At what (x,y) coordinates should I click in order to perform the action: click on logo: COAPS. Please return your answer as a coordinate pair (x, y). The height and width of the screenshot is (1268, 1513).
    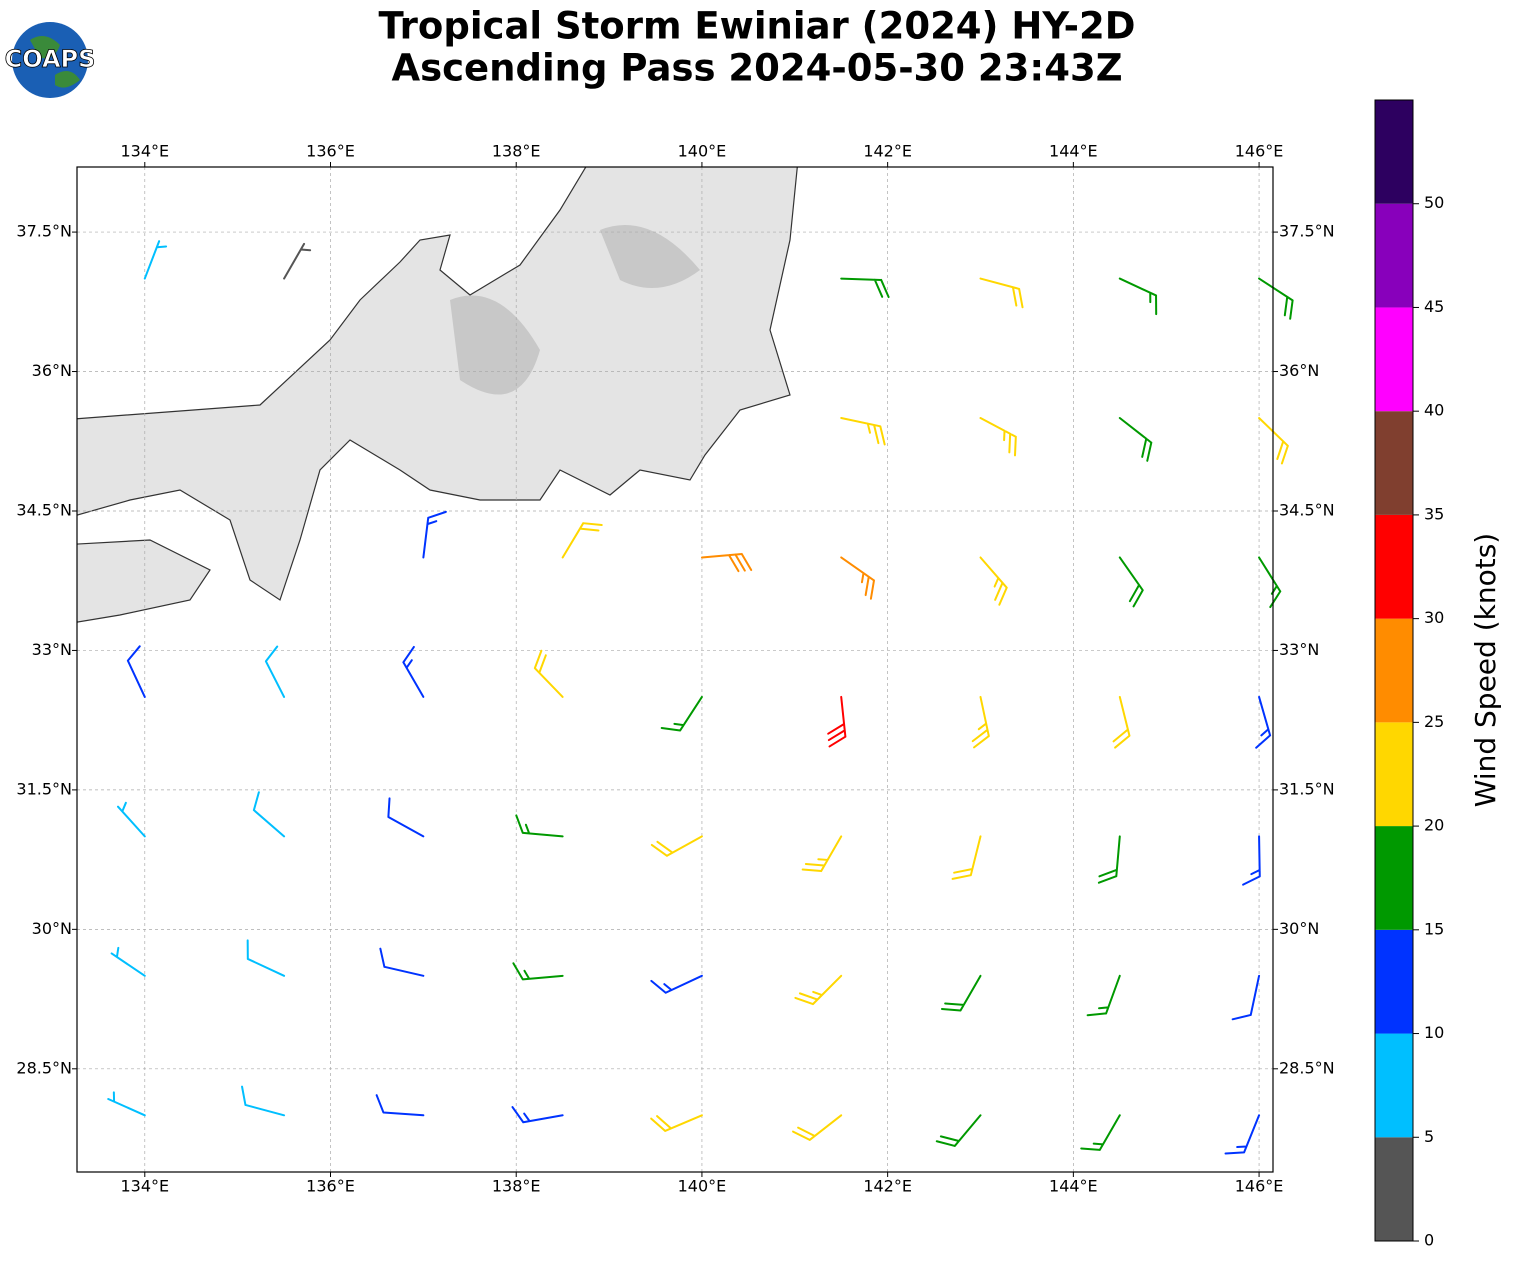
    Looking at the image, I should click on (50, 60).